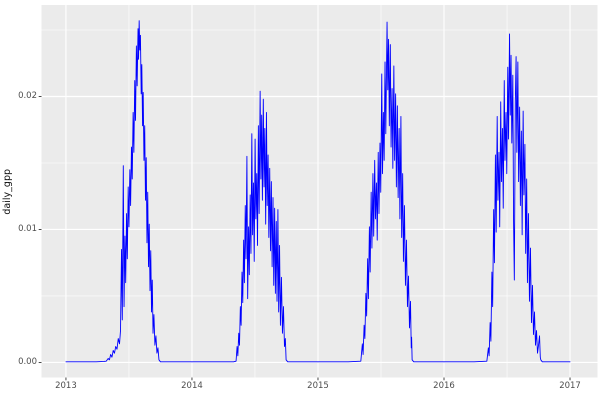 Image resolution: width=600 pixels, height=400 pixels. What do you see at coordinates (318, 386) in the screenshot?
I see `x-axis-tick-label: 2015` at bounding box center [318, 386].